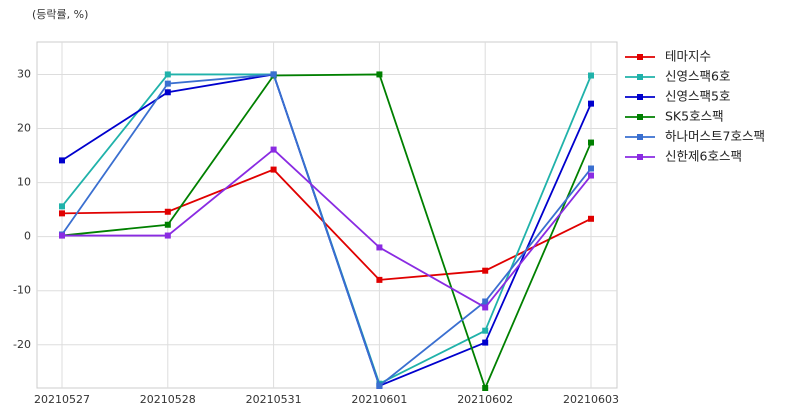 The height and width of the screenshot is (416, 798). What do you see at coordinates (24, 128) in the screenshot?
I see `y-tick-label: 20` at bounding box center [24, 128].